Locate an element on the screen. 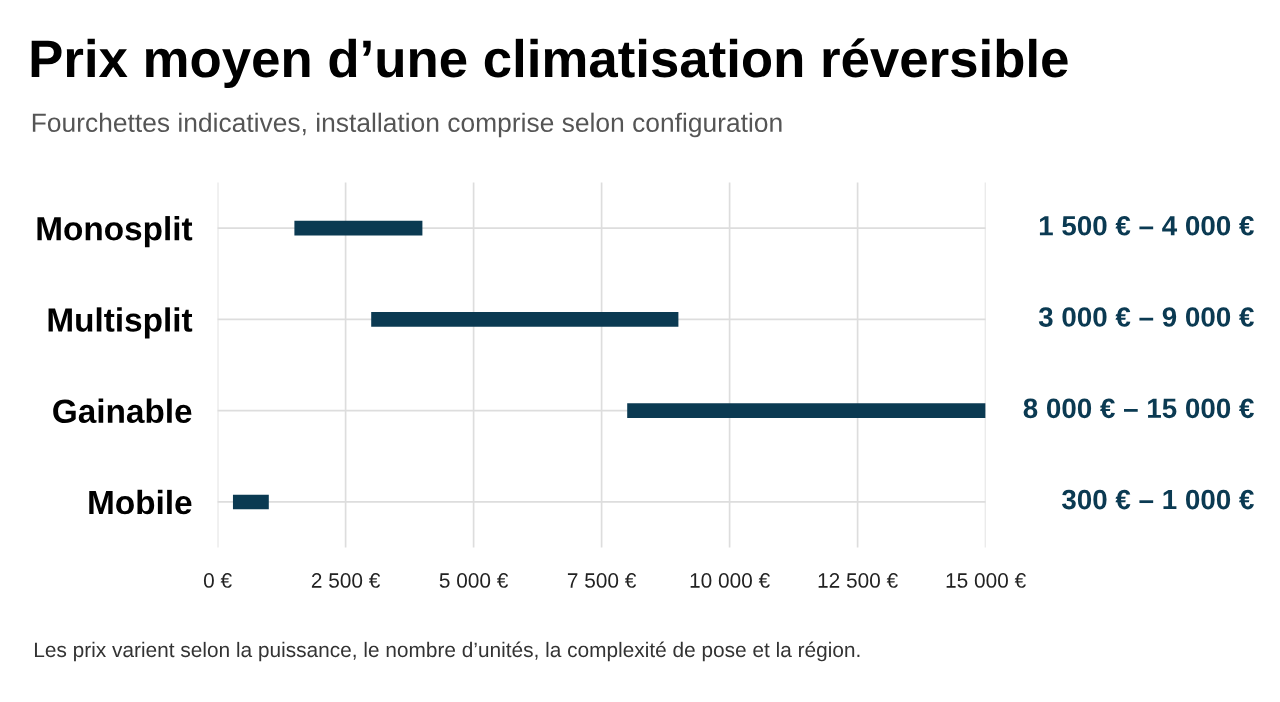 This screenshot has height=702, width=1280. x-tick-label: 0 € is located at coordinates (217, 580).